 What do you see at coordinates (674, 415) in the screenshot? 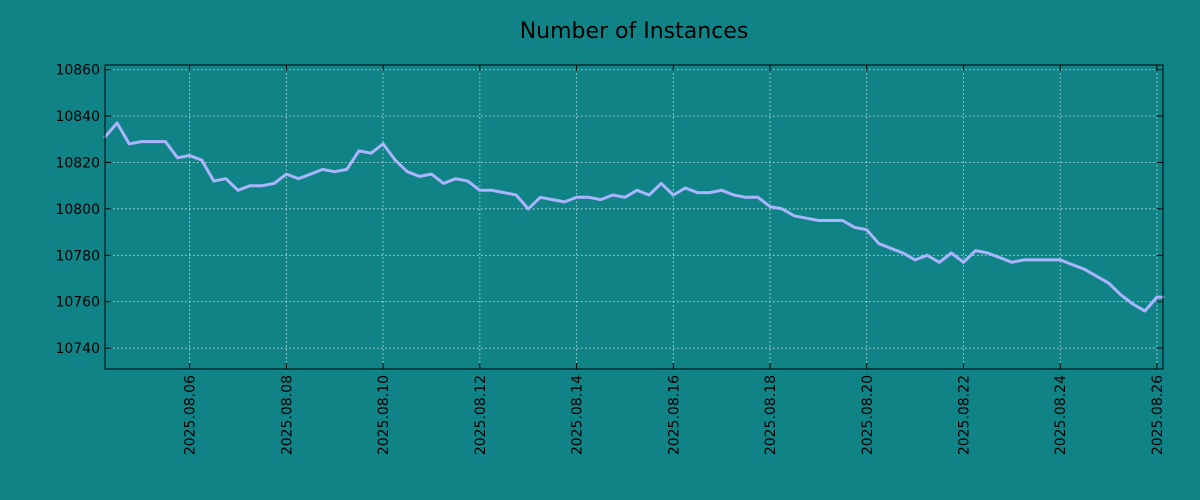
I see `x-tick-label: 2025.08.16` at bounding box center [674, 415].